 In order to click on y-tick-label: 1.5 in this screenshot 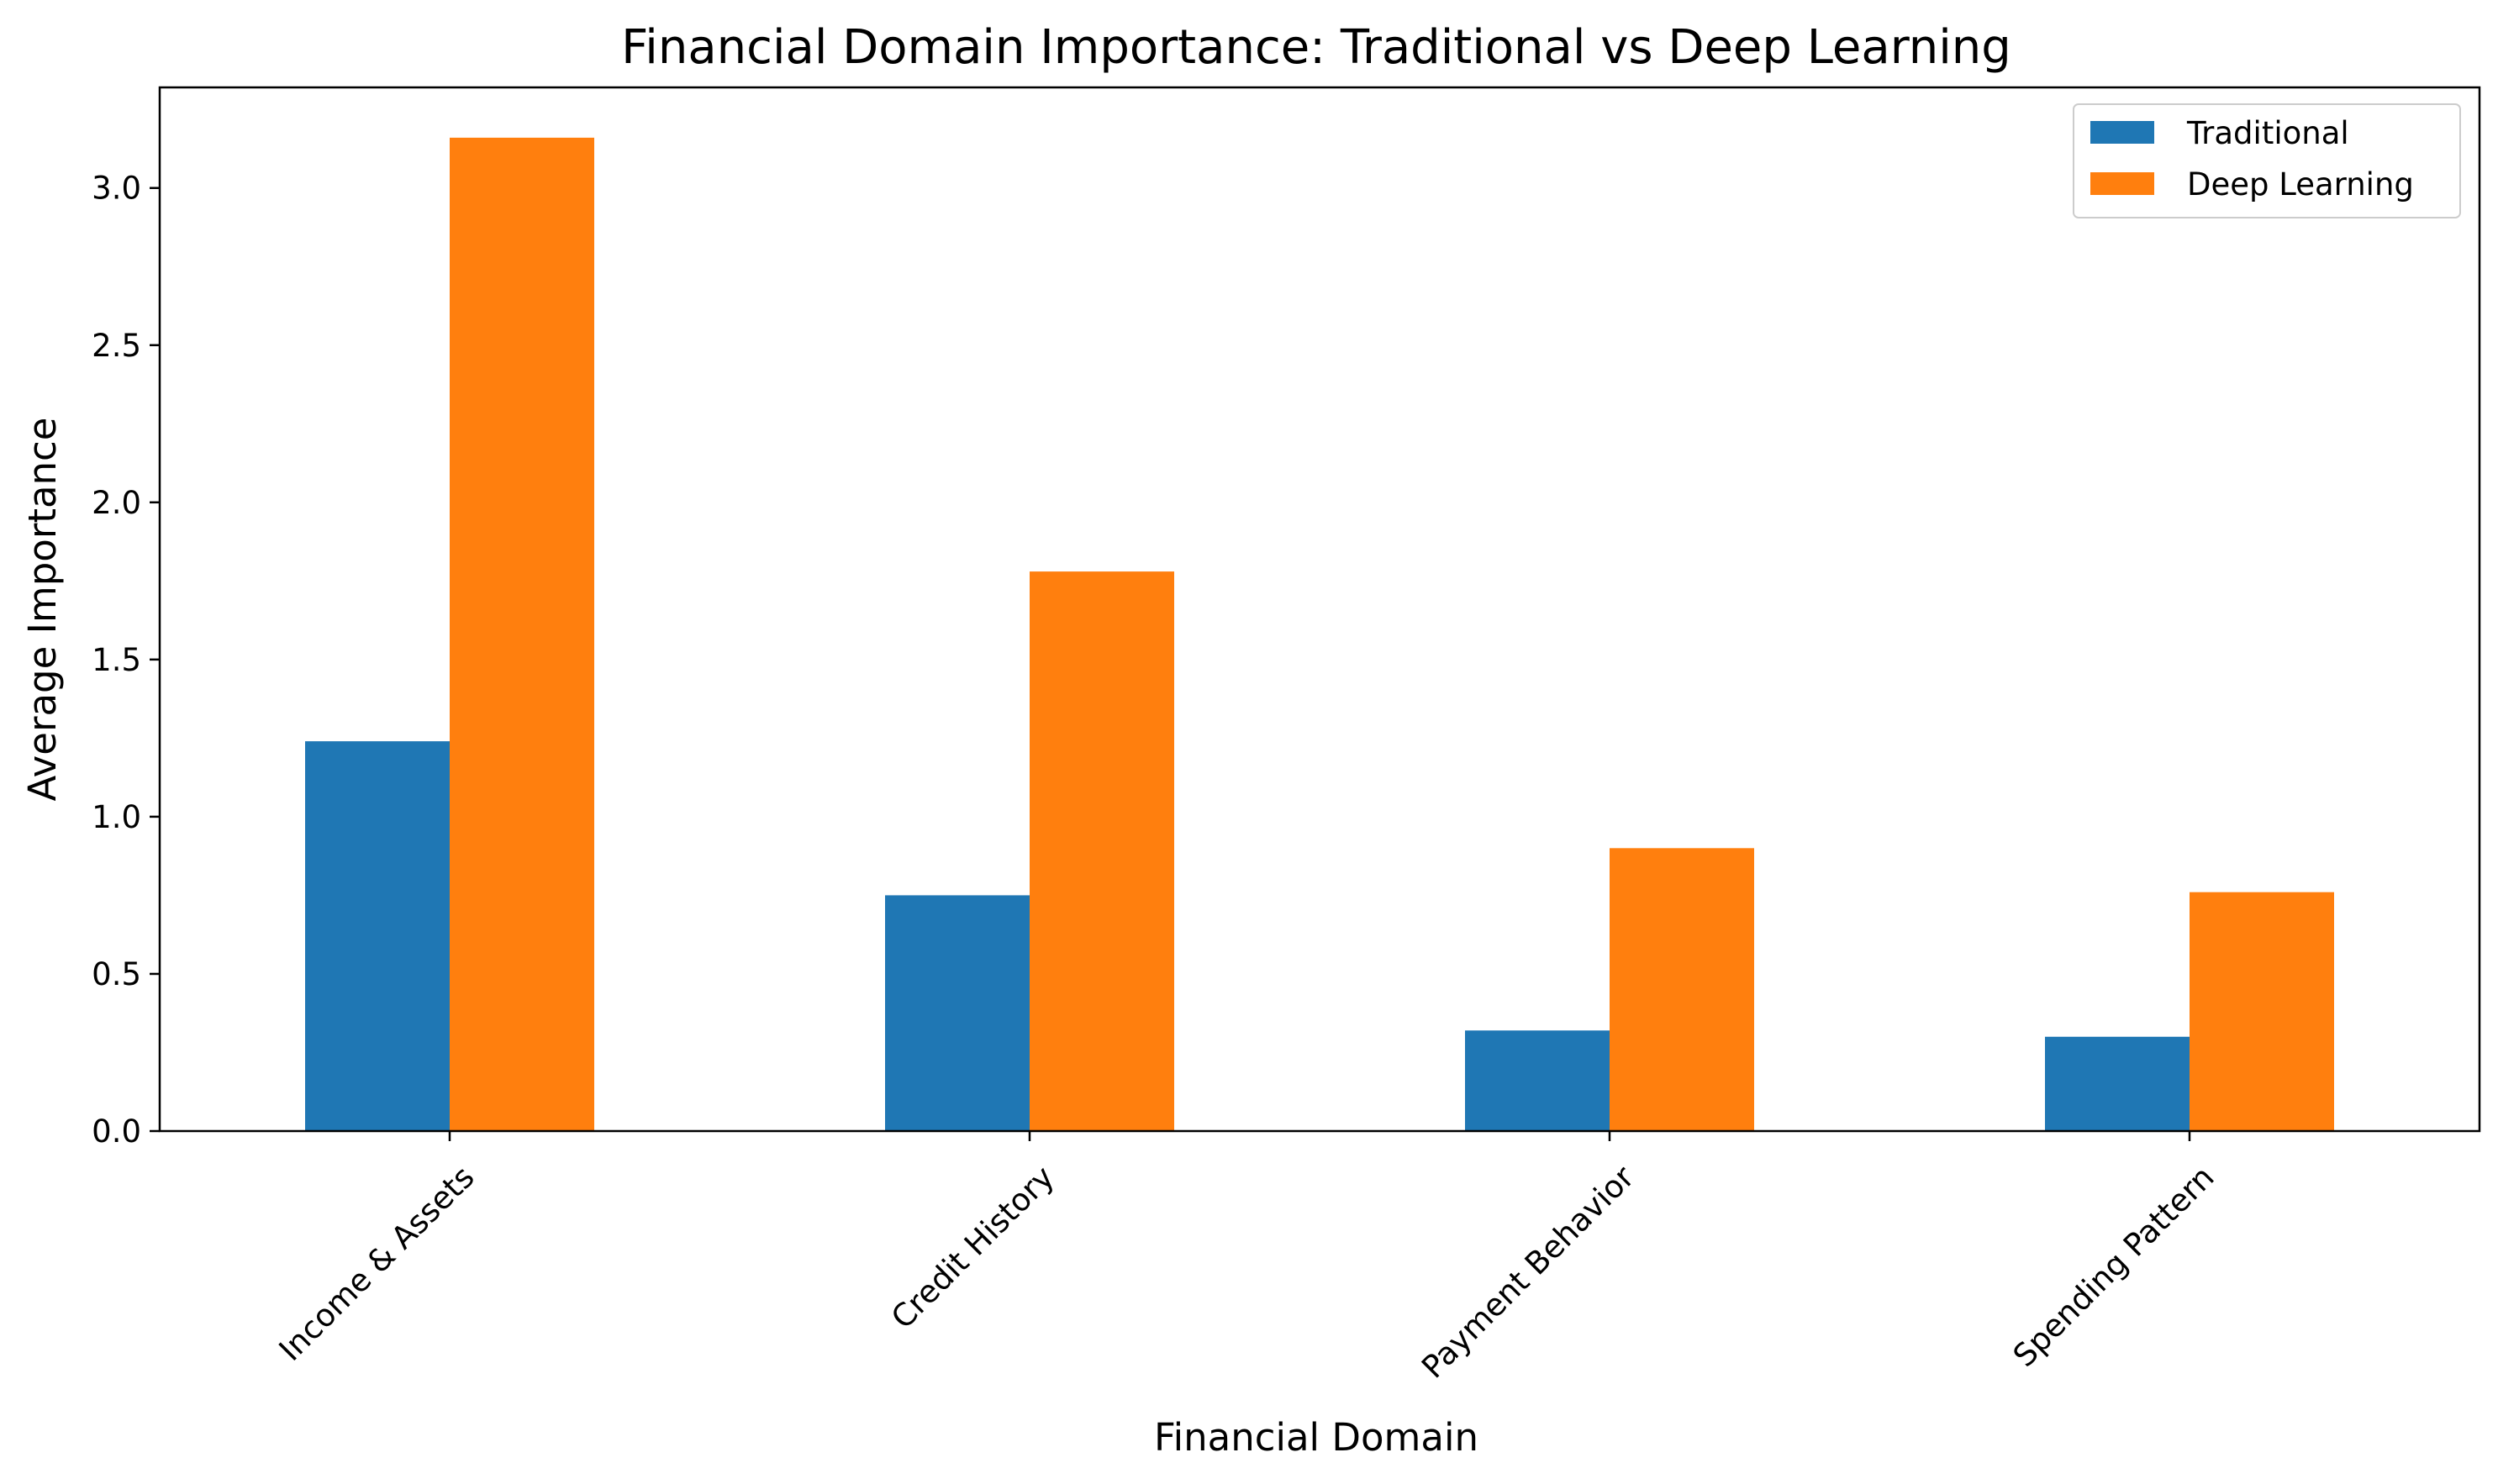, I will do `click(117, 660)`.